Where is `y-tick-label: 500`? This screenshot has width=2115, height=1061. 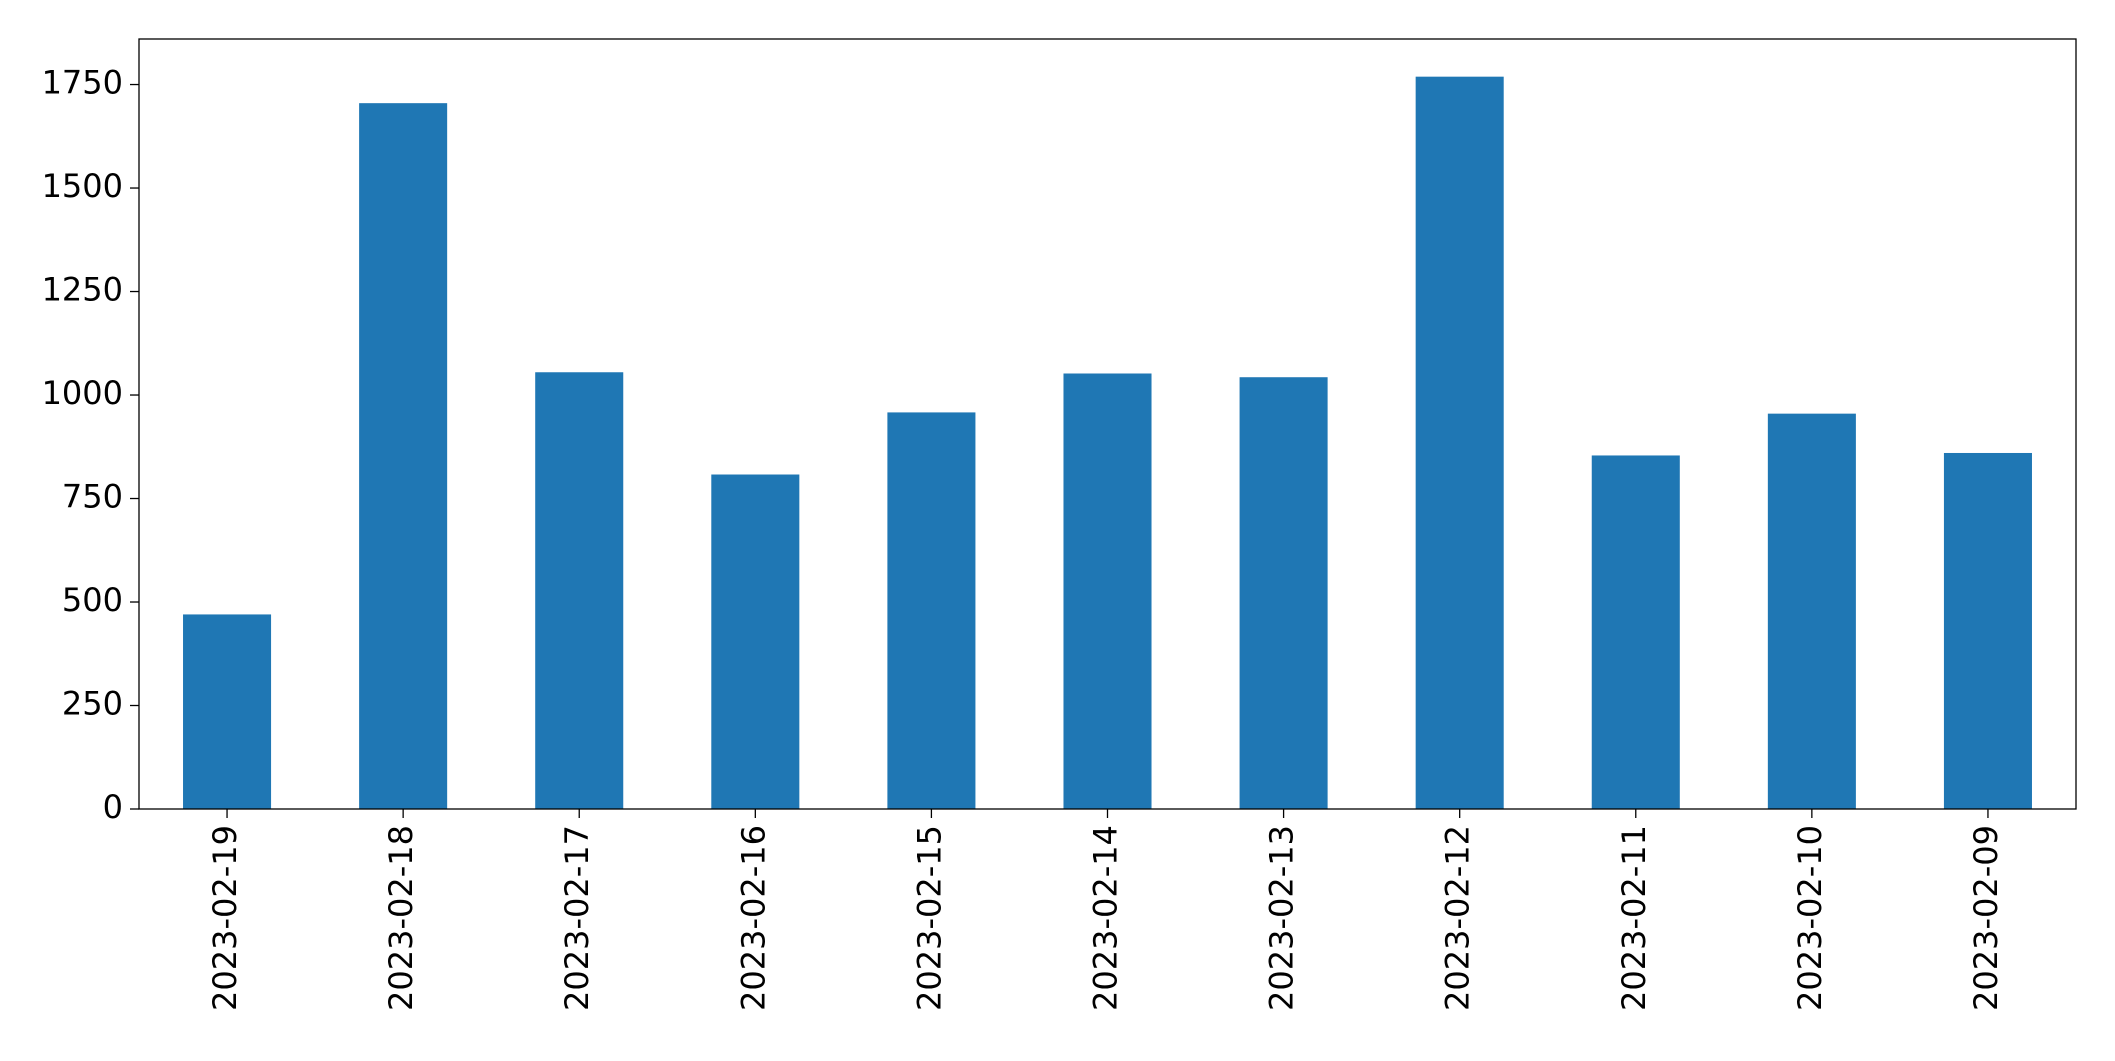 y-tick-label: 500 is located at coordinates (92, 600).